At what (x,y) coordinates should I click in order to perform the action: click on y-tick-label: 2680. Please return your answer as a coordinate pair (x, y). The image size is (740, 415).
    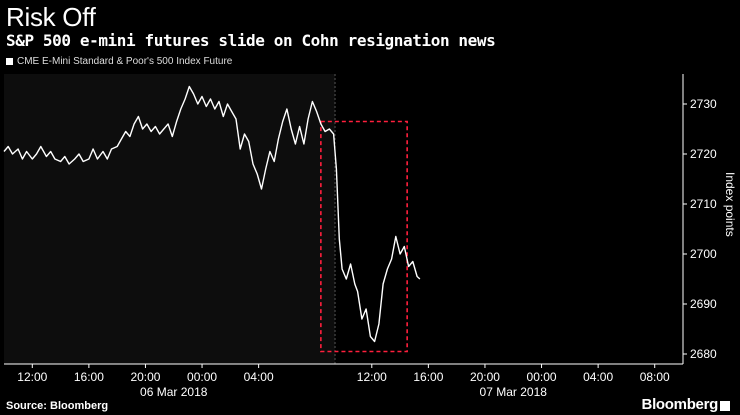
    Looking at the image, I should click on (703, 354).